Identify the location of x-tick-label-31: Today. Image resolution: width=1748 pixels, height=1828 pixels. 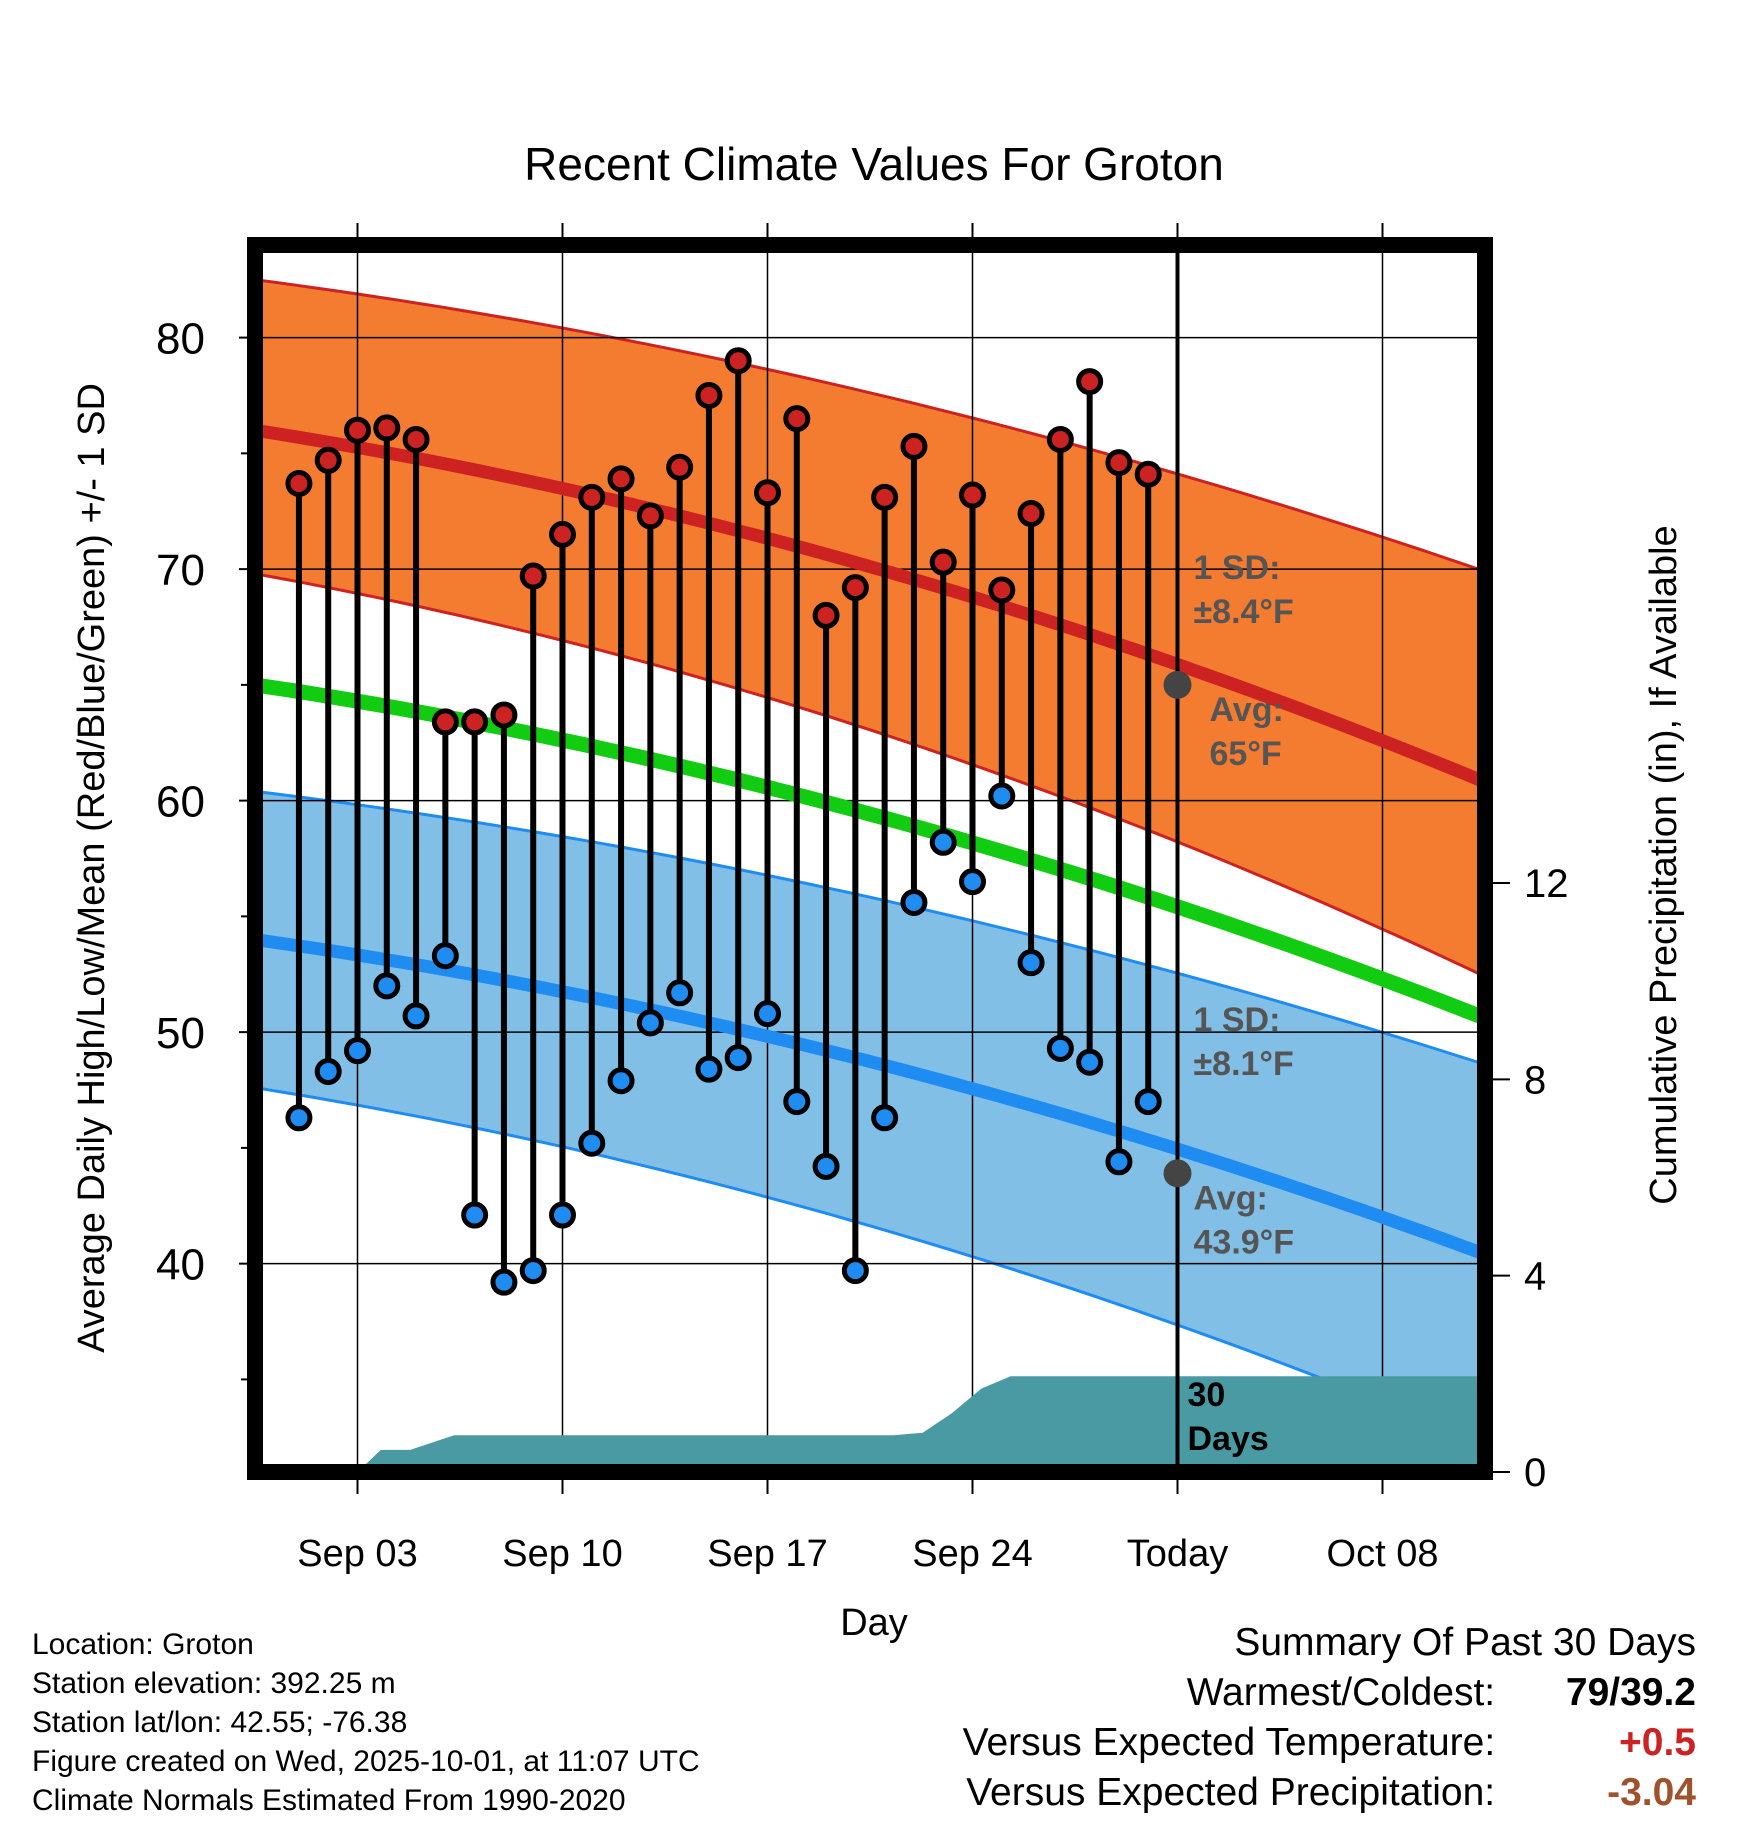
(1177, 1554).